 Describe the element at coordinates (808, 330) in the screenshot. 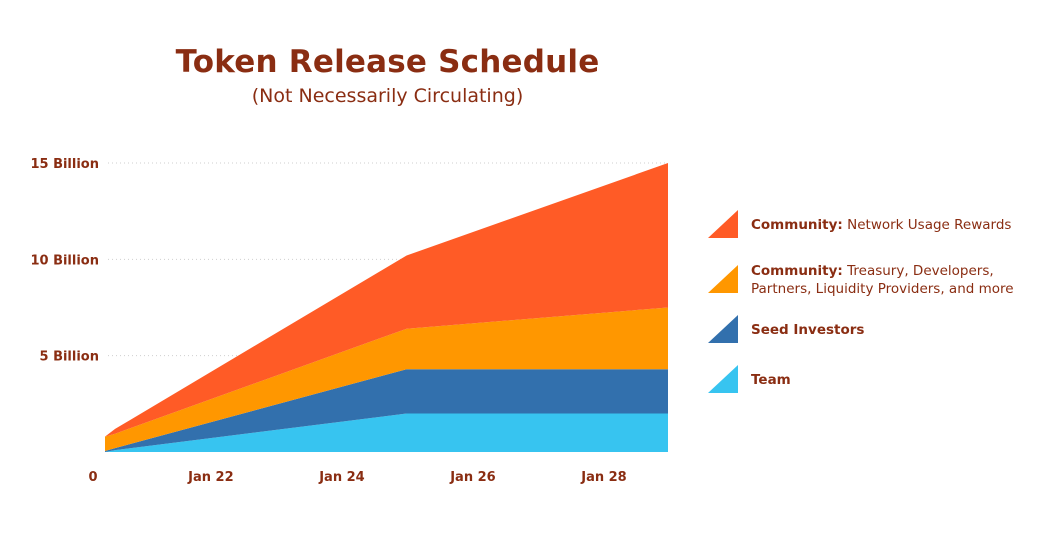

I see `legend-label-bold: Seed Investors` at that location.